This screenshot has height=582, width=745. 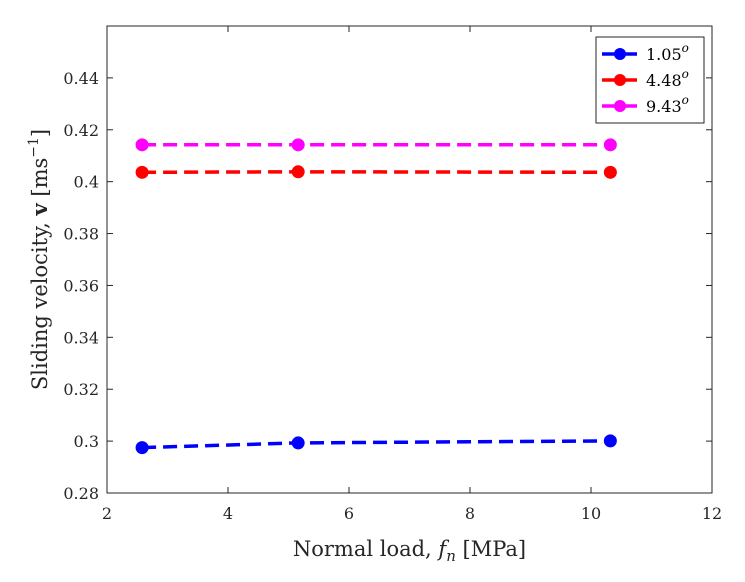 I want to click on x-tick-label: 6, so click(x=349, y=513).